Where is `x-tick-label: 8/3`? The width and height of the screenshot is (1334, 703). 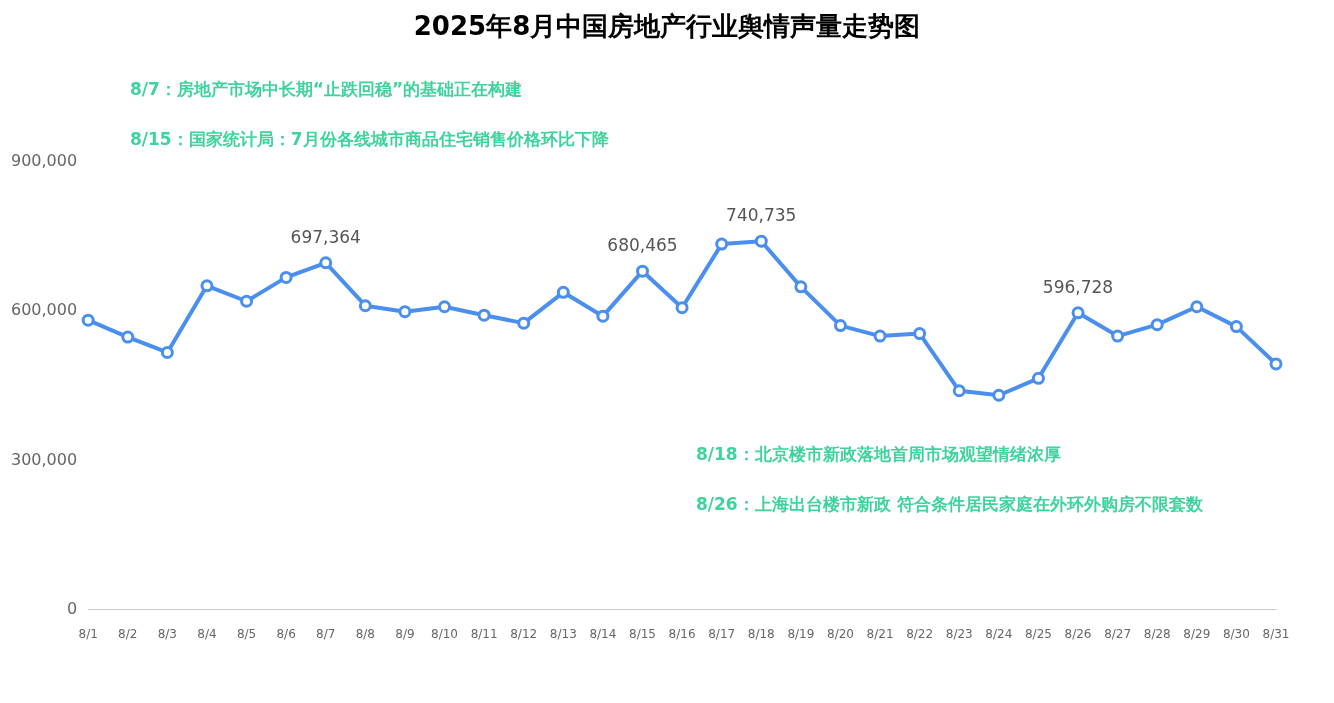 x-tick-label: 8/3 is located at coordinates (167, 633).